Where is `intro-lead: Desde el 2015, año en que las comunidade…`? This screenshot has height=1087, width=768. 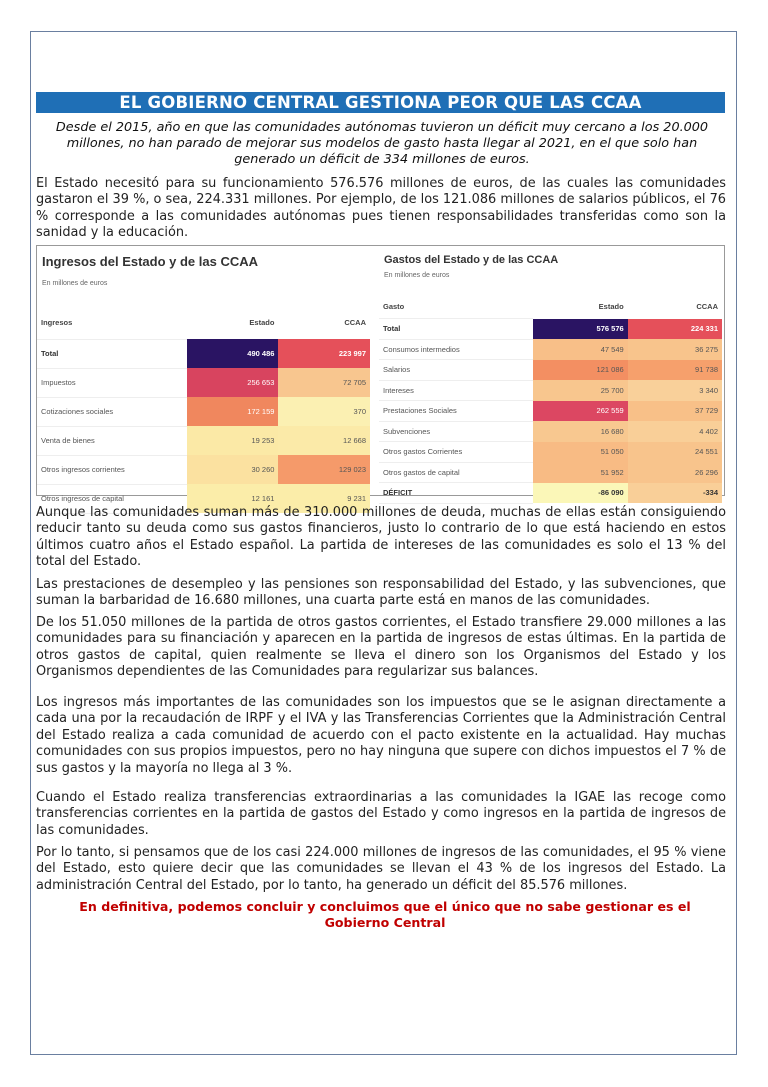 intro-lead: Desde el 2015, año en que las comunidade… is located at coordinates (382, 143).